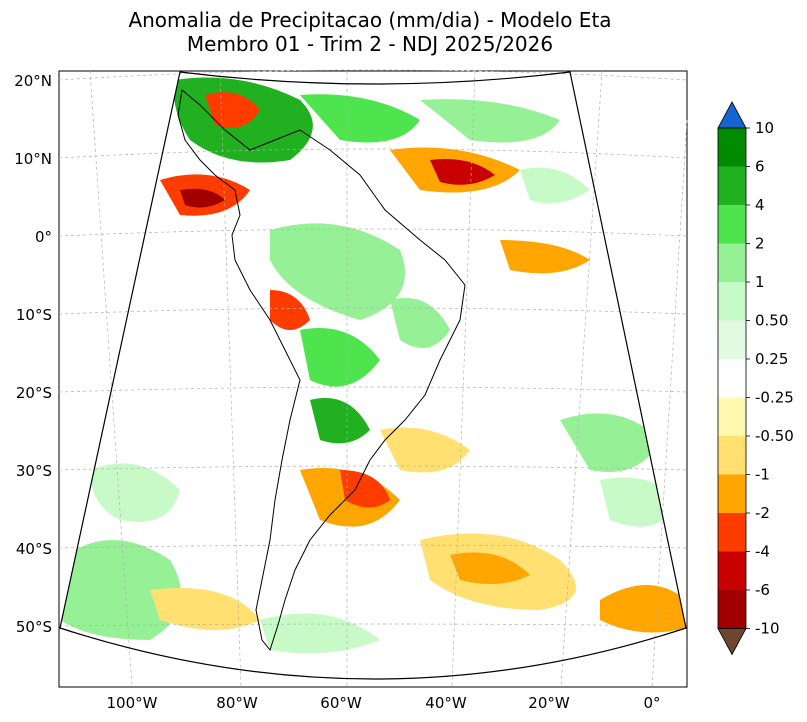 Image resolution: width=807 pixels, height=722 pixels. Describe the element at coordinates (732, 642) in the screenshot. I see `colorbar-extend-min` at that location.